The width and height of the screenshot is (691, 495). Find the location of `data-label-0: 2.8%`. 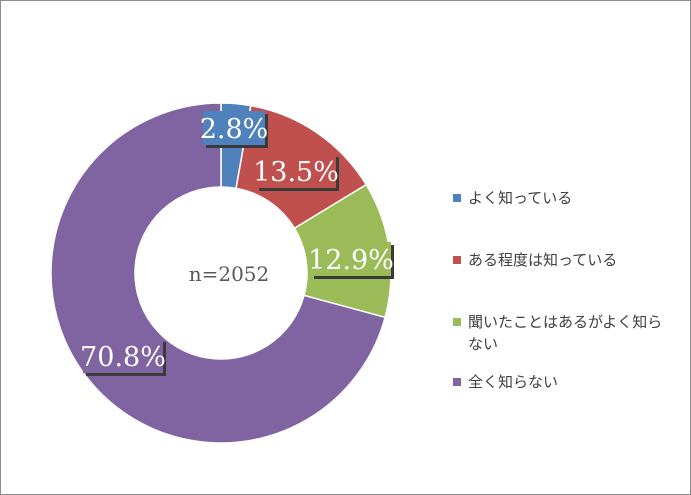

data-label-0: 2.8% is located at coordinates (234, 129).